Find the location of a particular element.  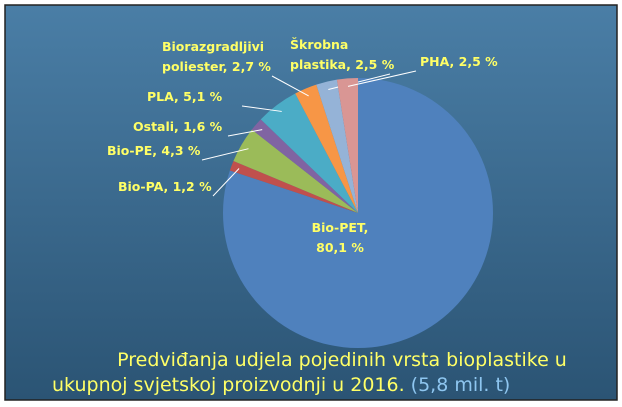

slice-label: Bio-PET, is located at coordinates (340, 227).